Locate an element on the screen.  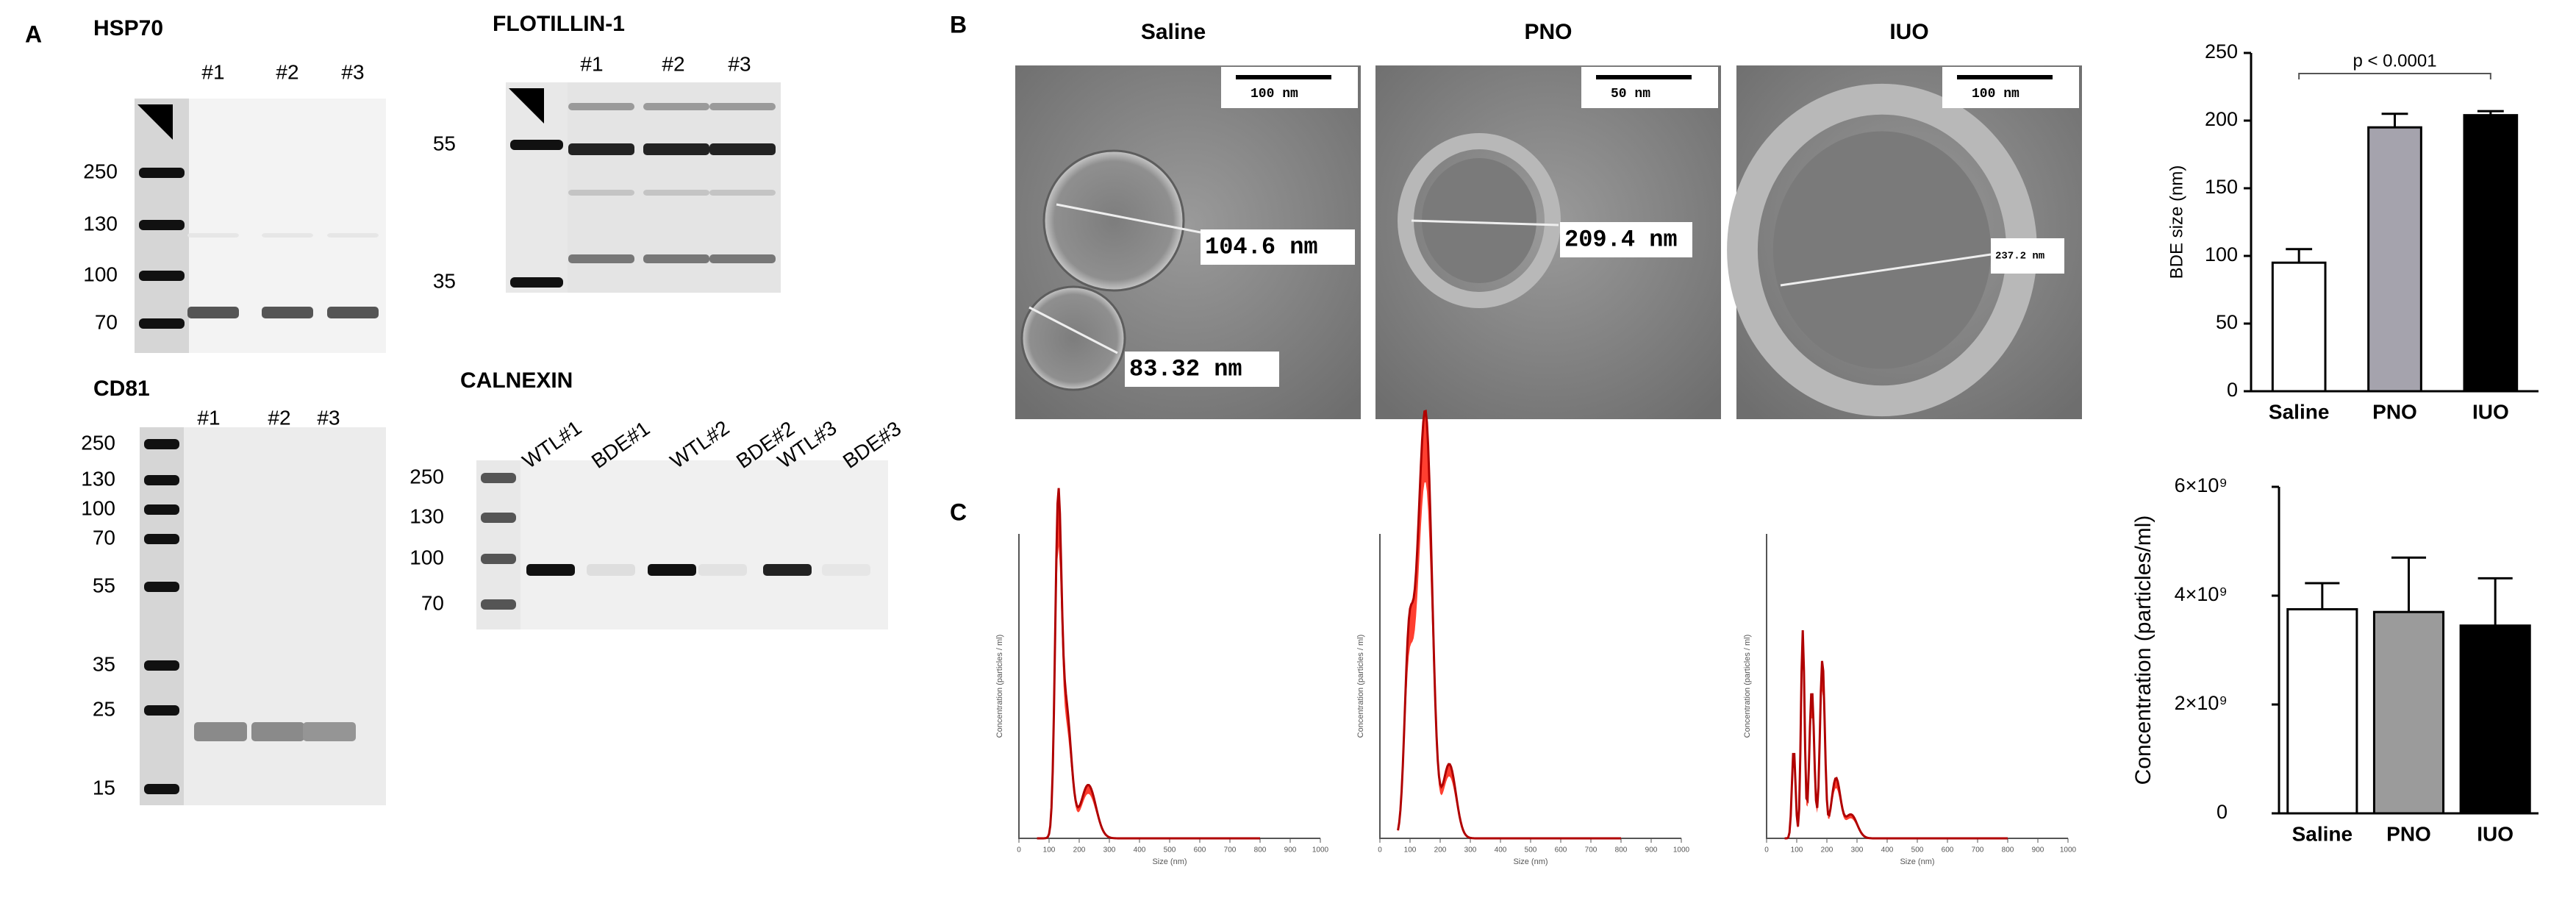
significance-bracket is located at coordinates (2394, 76).